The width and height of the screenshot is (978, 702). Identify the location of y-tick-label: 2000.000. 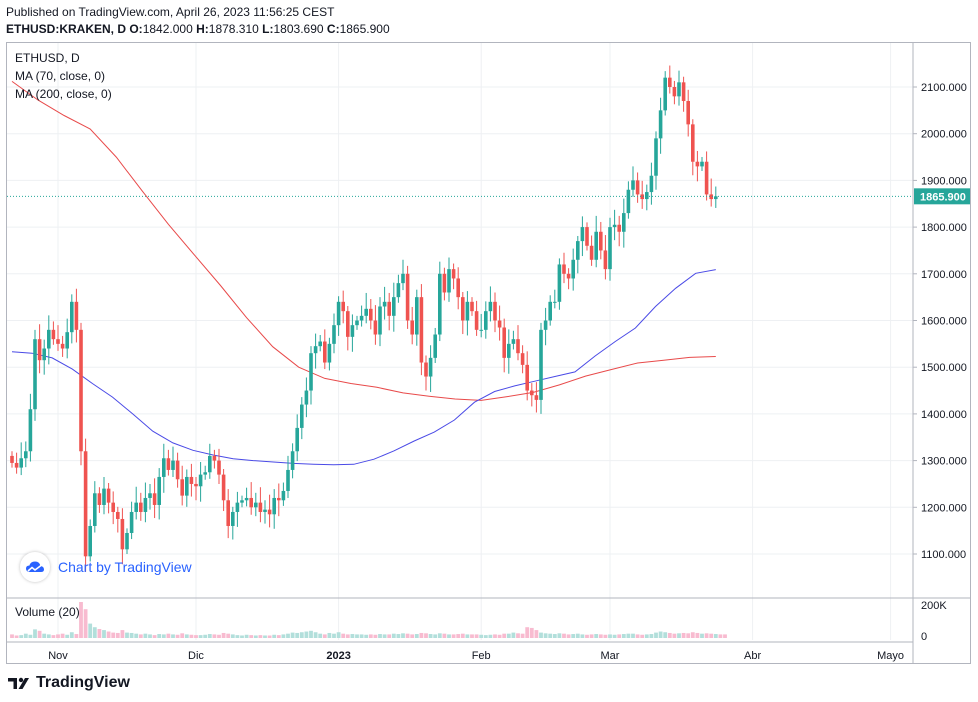
(944, 135).